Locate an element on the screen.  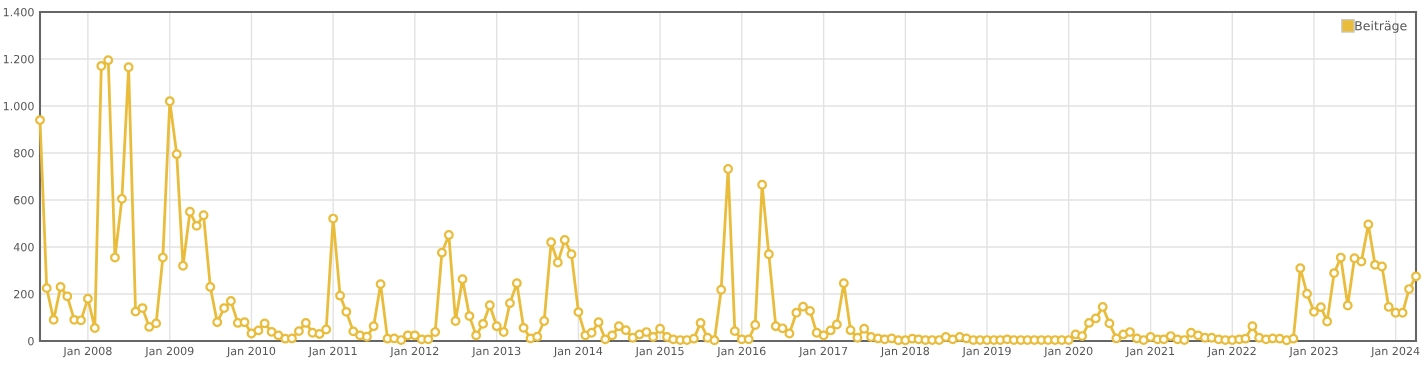
x-tick-label: Jan 2012 is located at coordinates (414, 352).